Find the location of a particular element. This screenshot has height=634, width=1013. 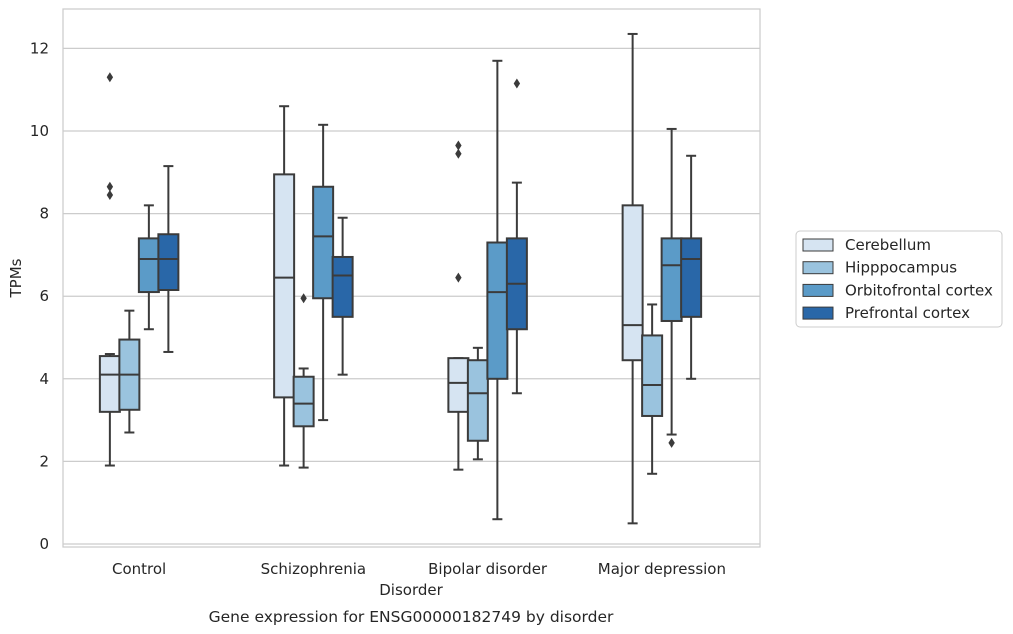

x-tick-label: Bipolar disorder is located at coordinates (488, 569).